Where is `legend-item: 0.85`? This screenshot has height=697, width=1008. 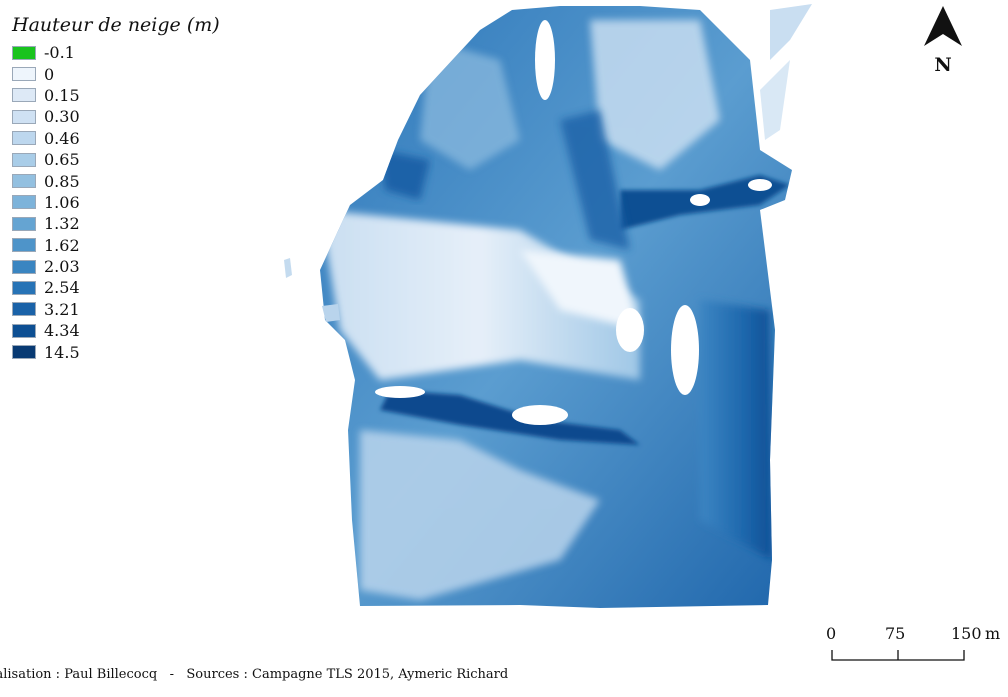
legend-item: 0.85 is located at coordinates (116, 180).